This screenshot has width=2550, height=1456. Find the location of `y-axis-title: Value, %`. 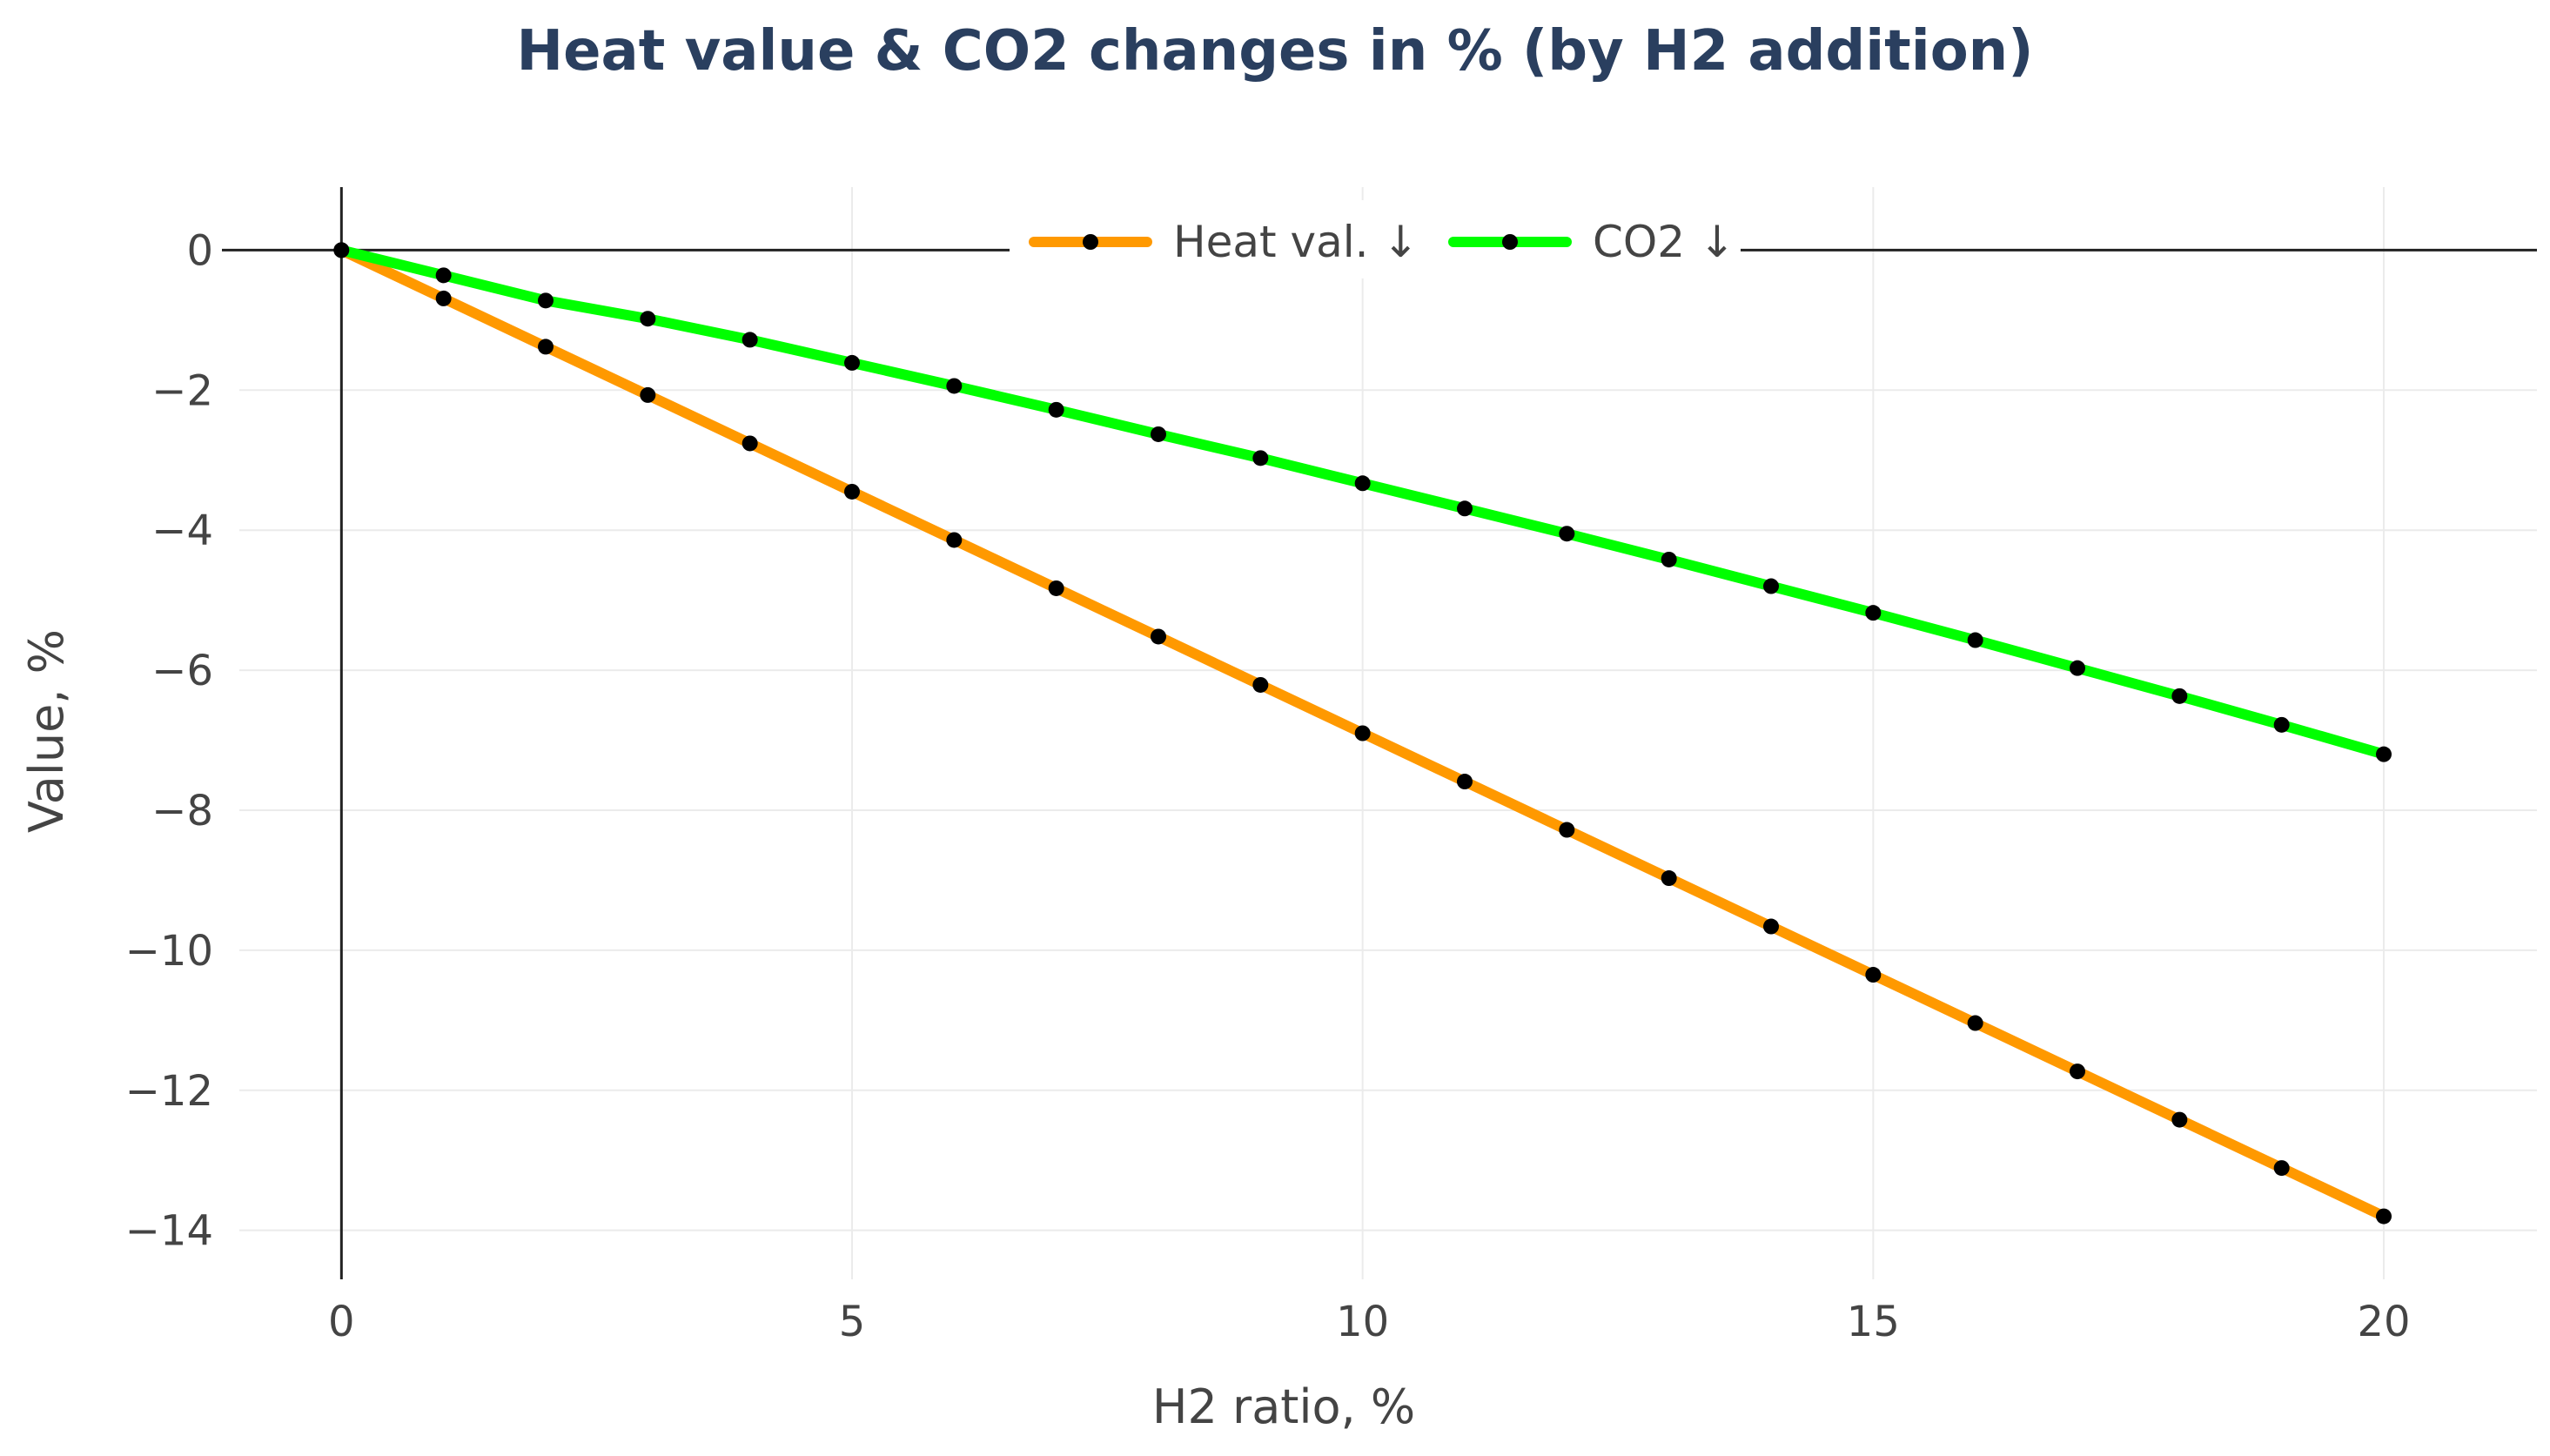

y-axis-title: Value, % is located at coordinates (46, 731).